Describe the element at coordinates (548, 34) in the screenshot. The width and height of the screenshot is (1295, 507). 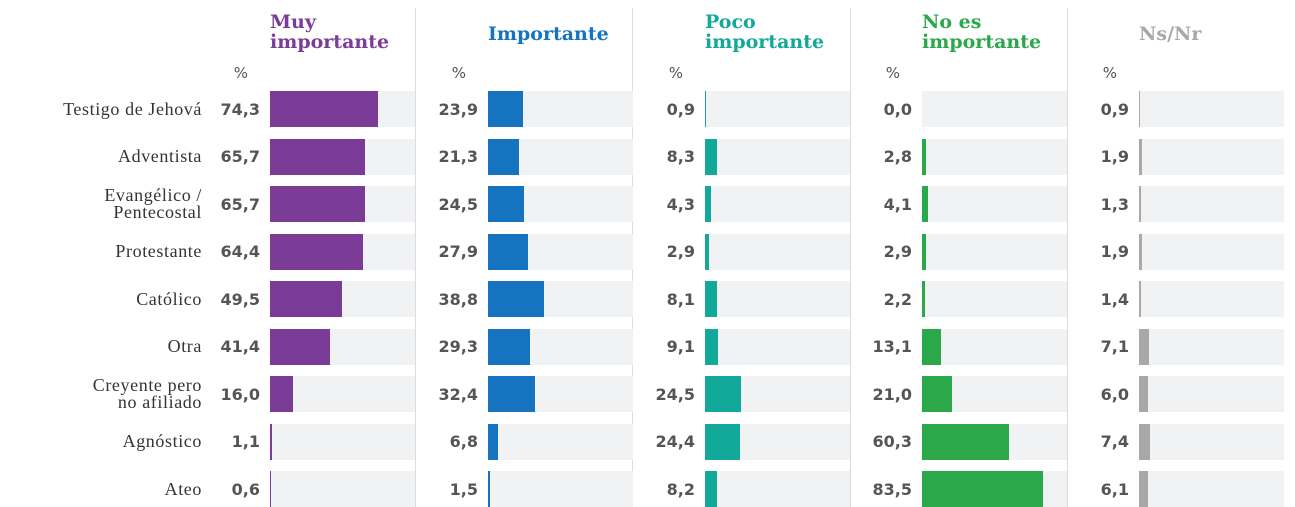
I see `series-header: Importante` at that location.